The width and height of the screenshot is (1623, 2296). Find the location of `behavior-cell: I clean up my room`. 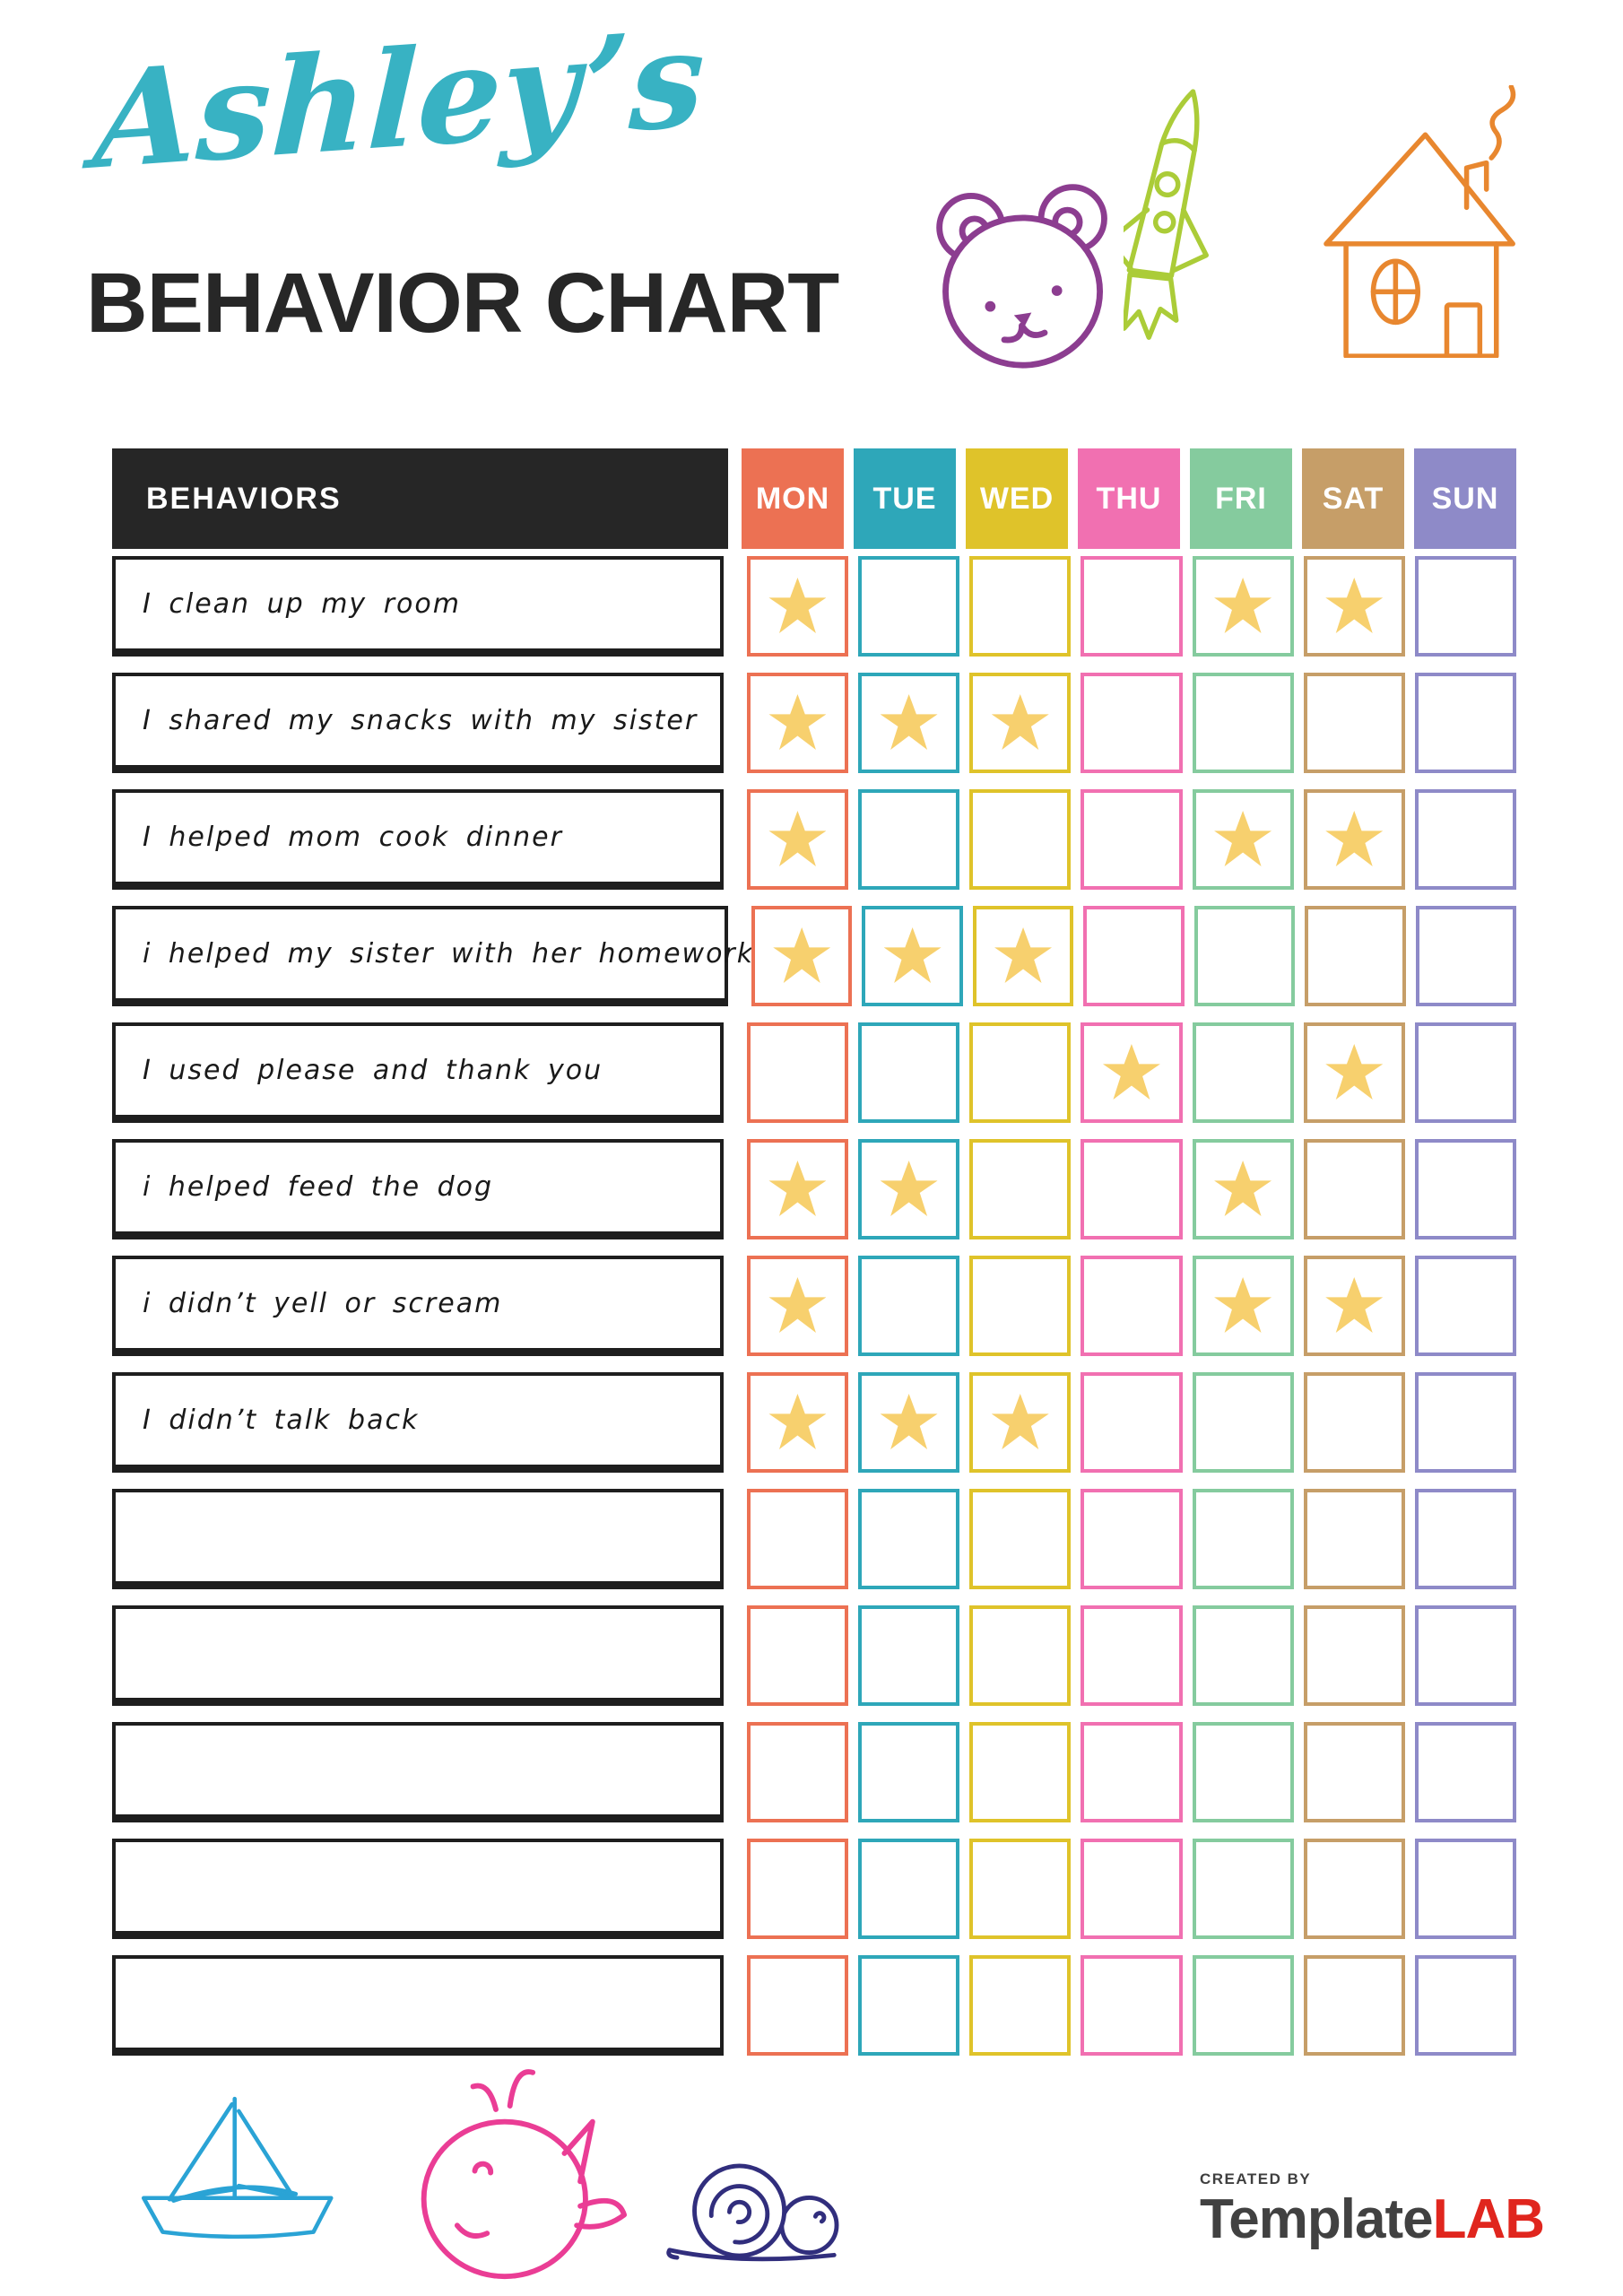

behavior-cell: I clean up my room is located at coordinates (418, 606).